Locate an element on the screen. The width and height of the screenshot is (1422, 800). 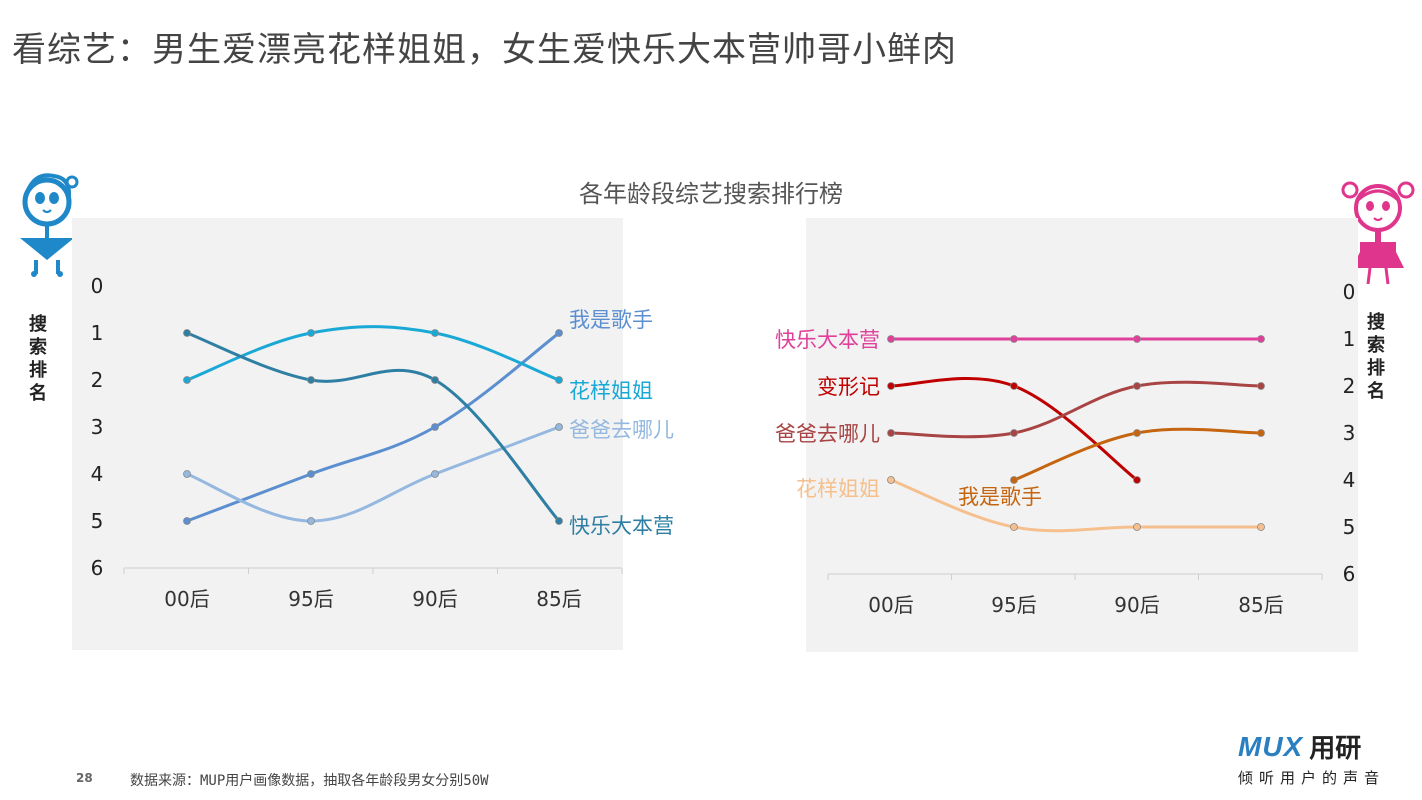
mux-logo: MUX 用研 倾听用户的声音 is located at coordinates (1318, 758).